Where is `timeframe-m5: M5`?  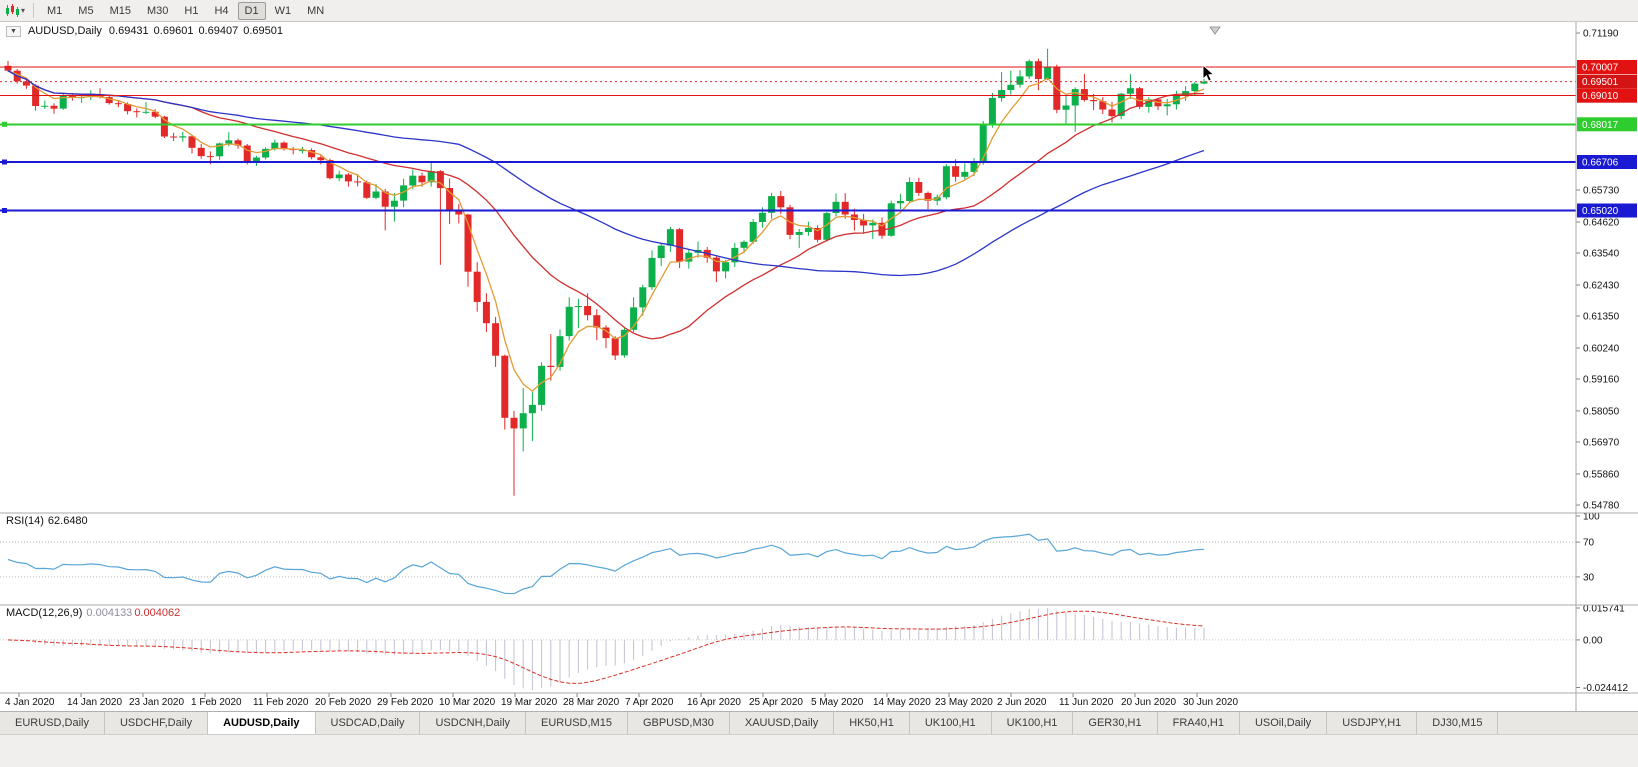 timeframe-m5: M5 is located at coordinates (86, 10).